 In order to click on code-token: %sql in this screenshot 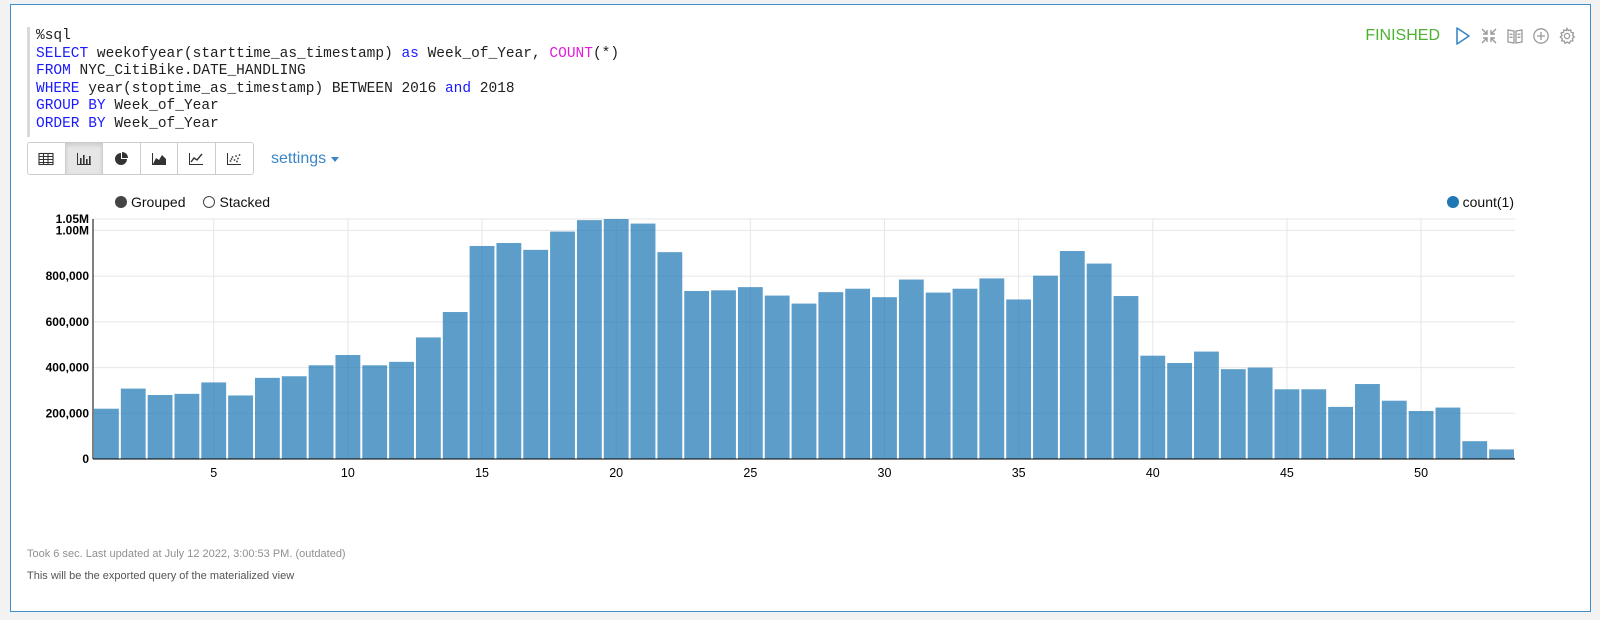, I will do `click(53, 36)`.